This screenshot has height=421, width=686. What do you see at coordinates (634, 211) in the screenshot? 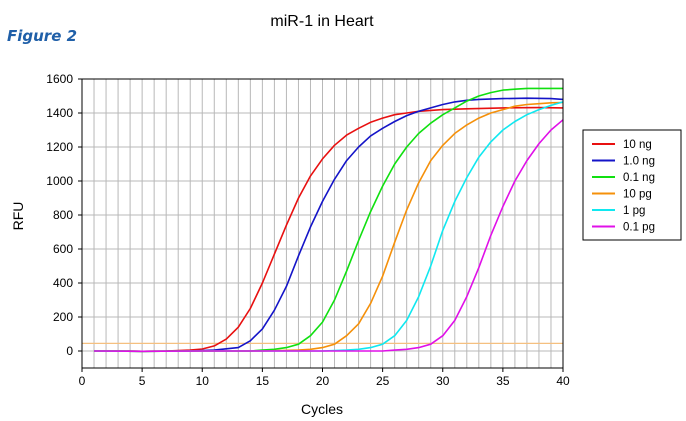
I see `legend-label: 1 pg` at bounding box center [634, 211].